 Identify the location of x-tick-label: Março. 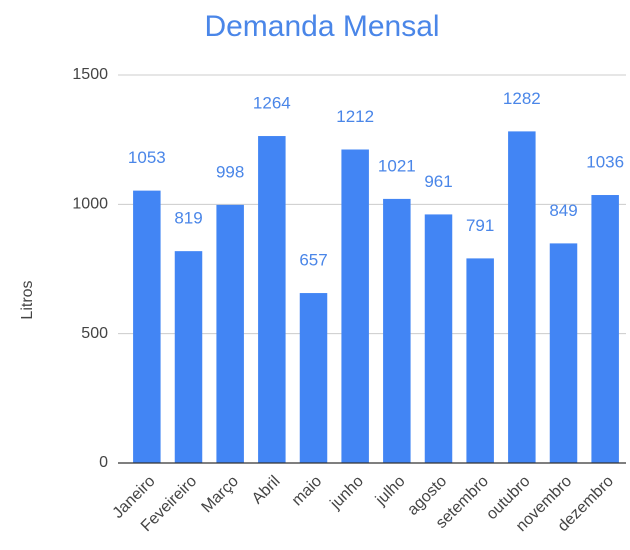
(221, 495).